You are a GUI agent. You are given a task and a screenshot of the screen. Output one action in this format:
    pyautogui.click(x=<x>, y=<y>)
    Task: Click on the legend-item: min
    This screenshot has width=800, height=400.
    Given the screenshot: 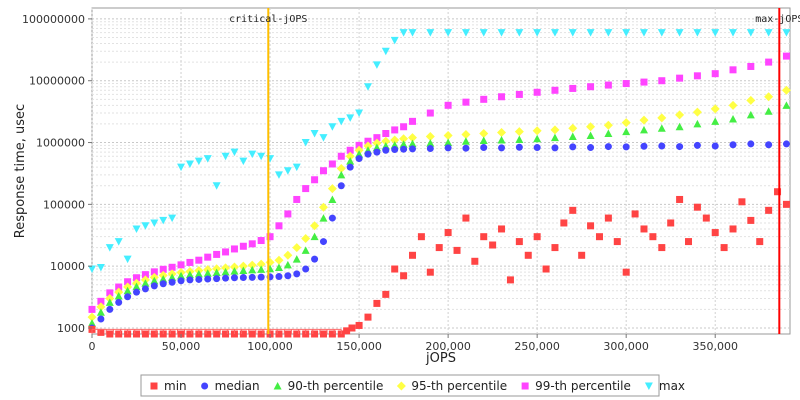 What is the action you would take?
    pyautogui.click(x=168, y=386)
    